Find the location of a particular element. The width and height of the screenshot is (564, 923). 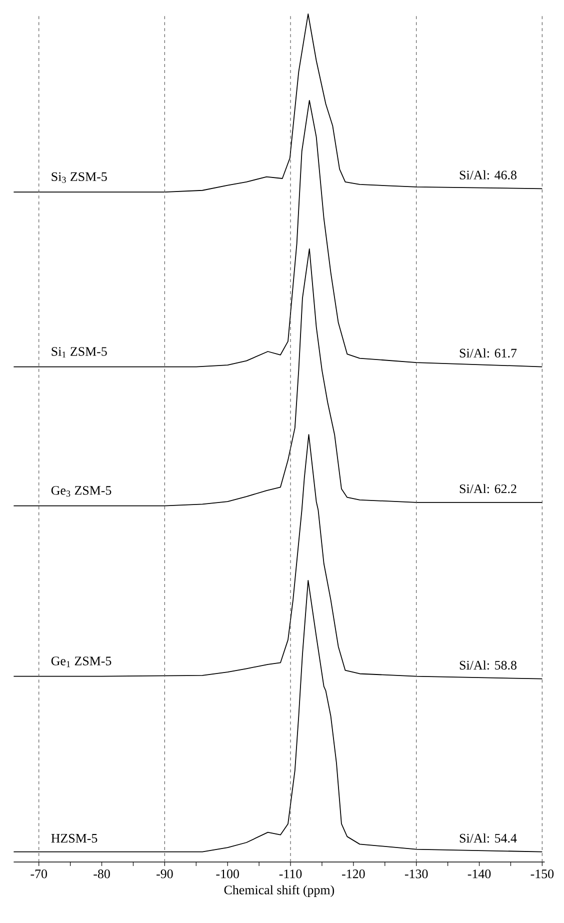

x-tick-label: -100 is located at coordinates (227, 874).